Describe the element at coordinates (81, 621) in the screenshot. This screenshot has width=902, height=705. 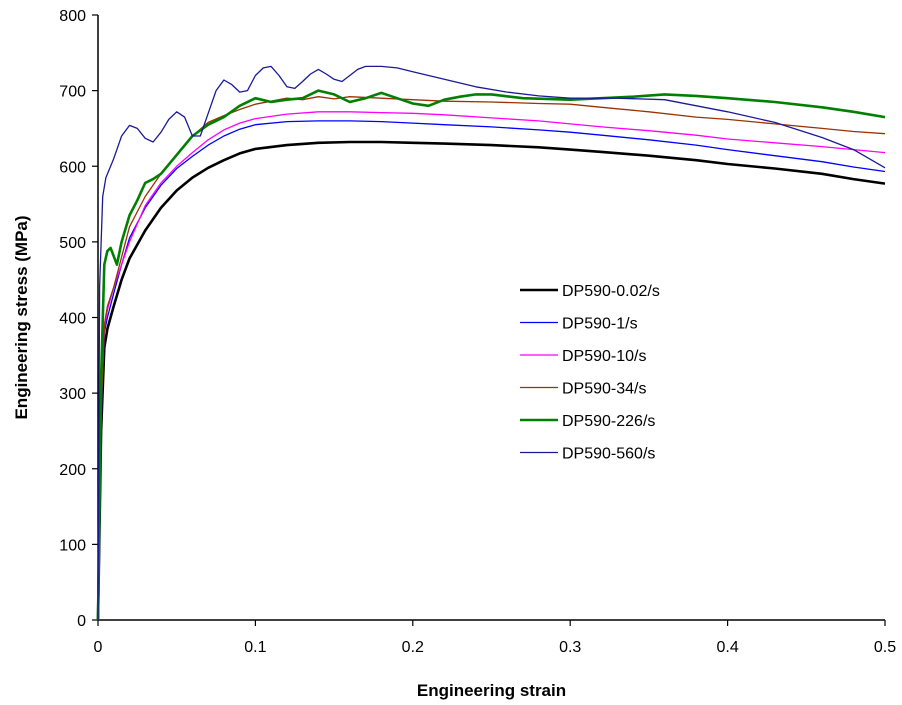
I see `y-tick-label: 0` at that location.